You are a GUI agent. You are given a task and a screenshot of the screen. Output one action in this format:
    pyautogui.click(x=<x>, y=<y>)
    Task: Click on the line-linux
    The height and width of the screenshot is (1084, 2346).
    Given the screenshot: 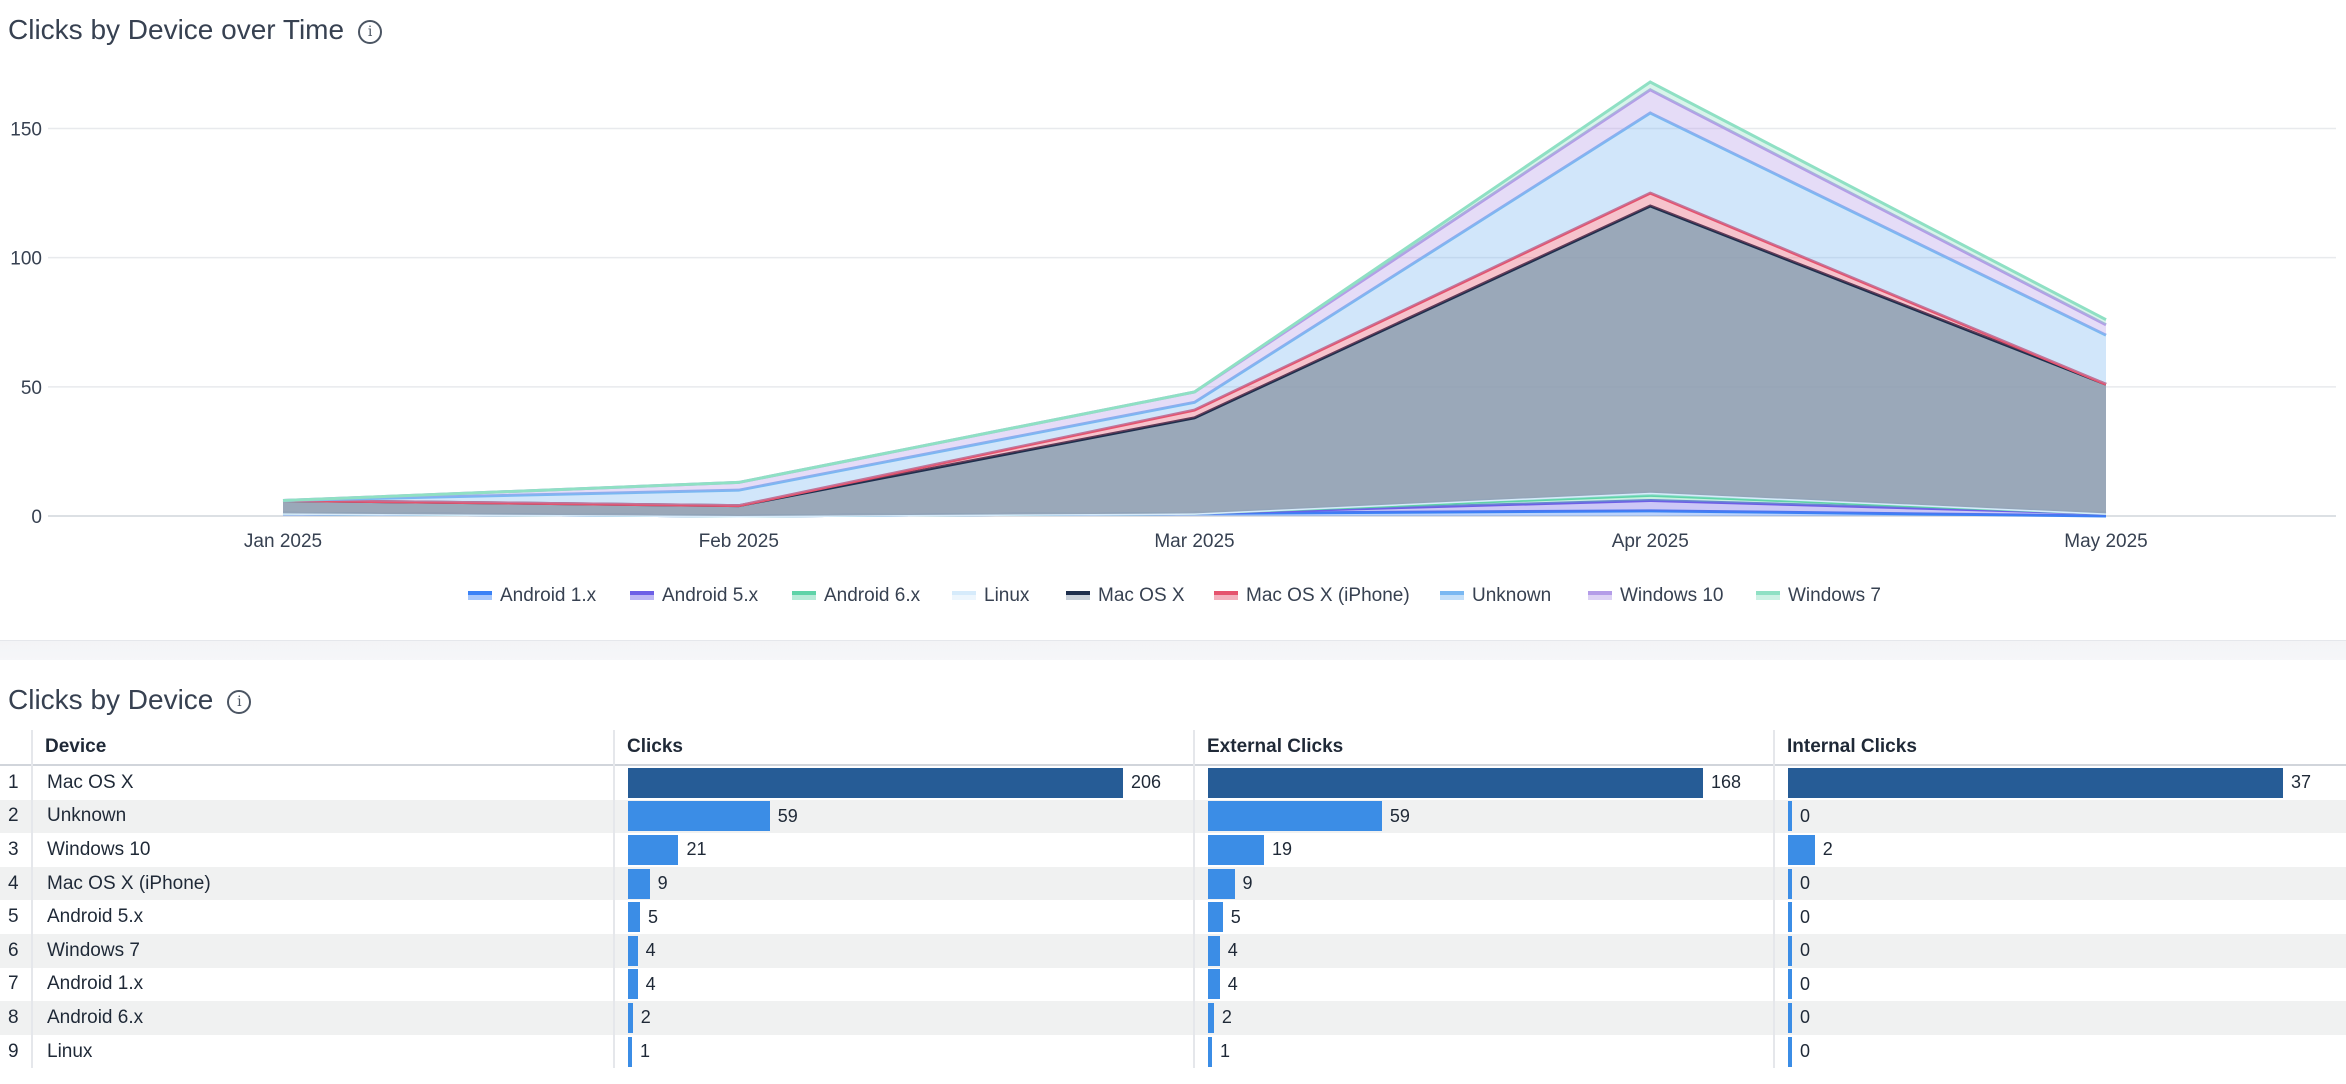 What is the action you would take?
    pyautogui.click(x=1194, y=504)
    